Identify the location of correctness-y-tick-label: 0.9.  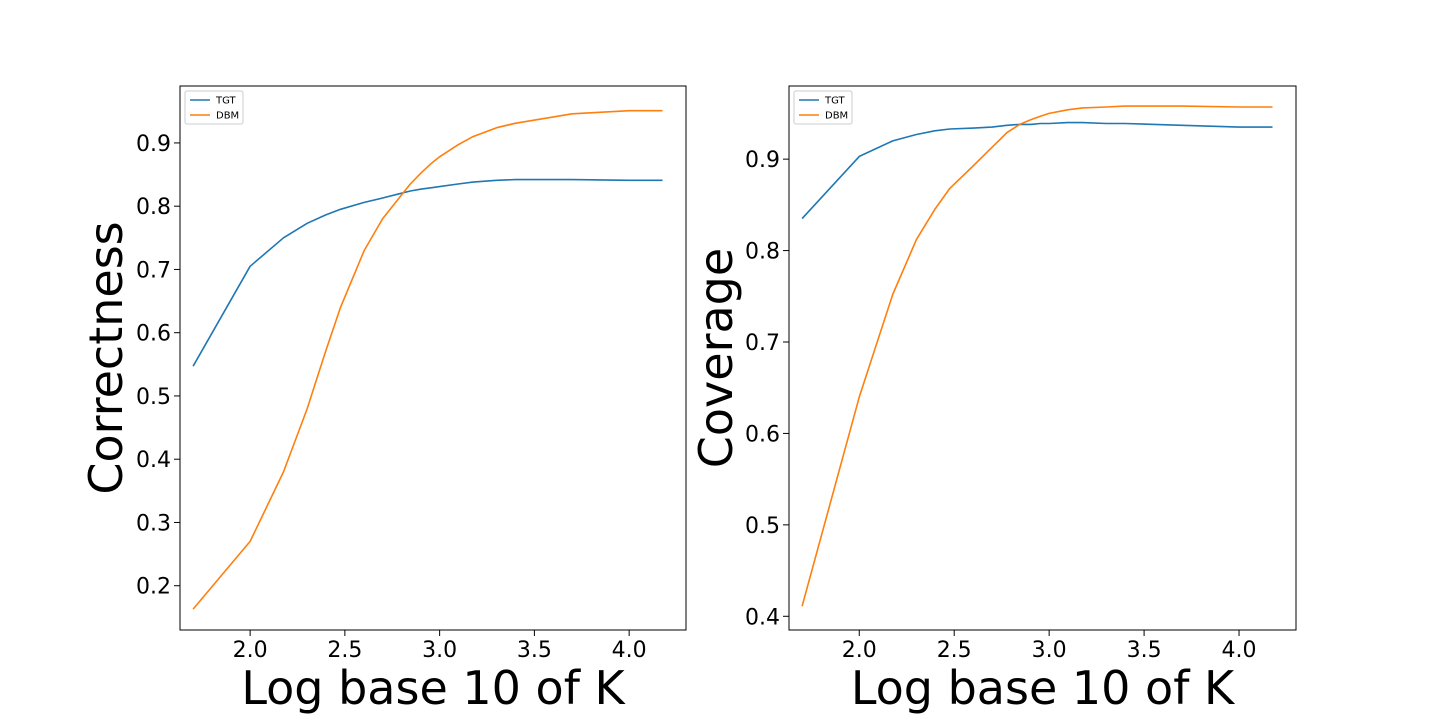
(153, 144).